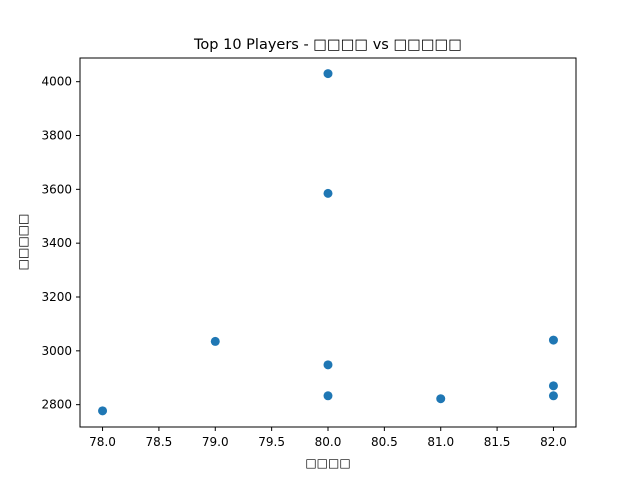 The width and height of the screenshot is (640, 480). What do you see at coordinates (384, 442) in the screenshot?
I see `x-tick-label: 80.5` at bounding box center [384, 442].